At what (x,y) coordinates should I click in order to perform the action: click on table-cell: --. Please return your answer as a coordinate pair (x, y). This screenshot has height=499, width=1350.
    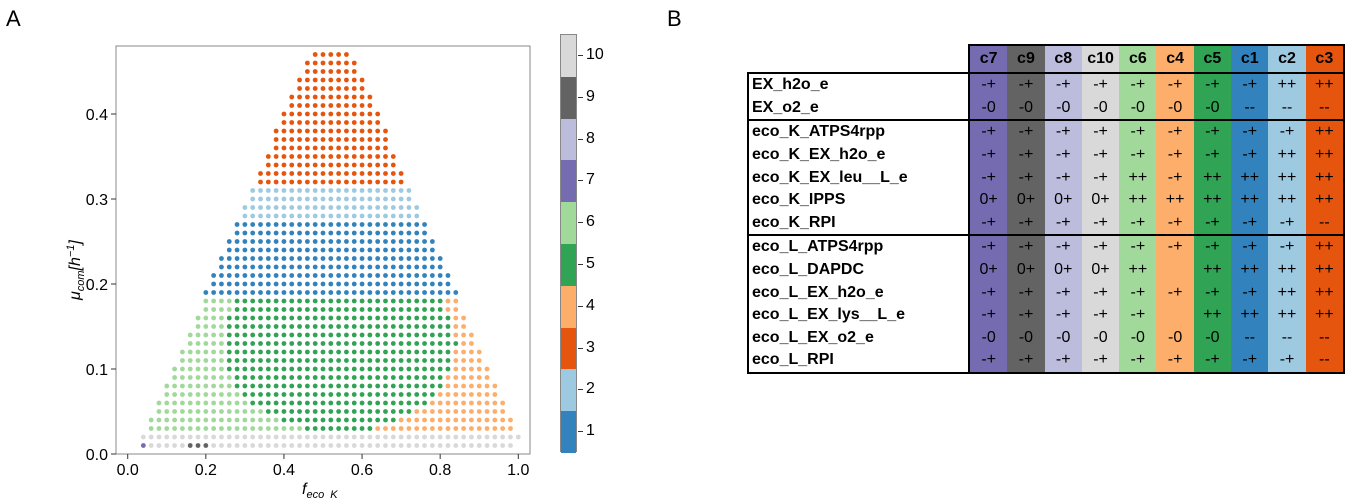
    Looking at the image, I should click on (1325, 223).